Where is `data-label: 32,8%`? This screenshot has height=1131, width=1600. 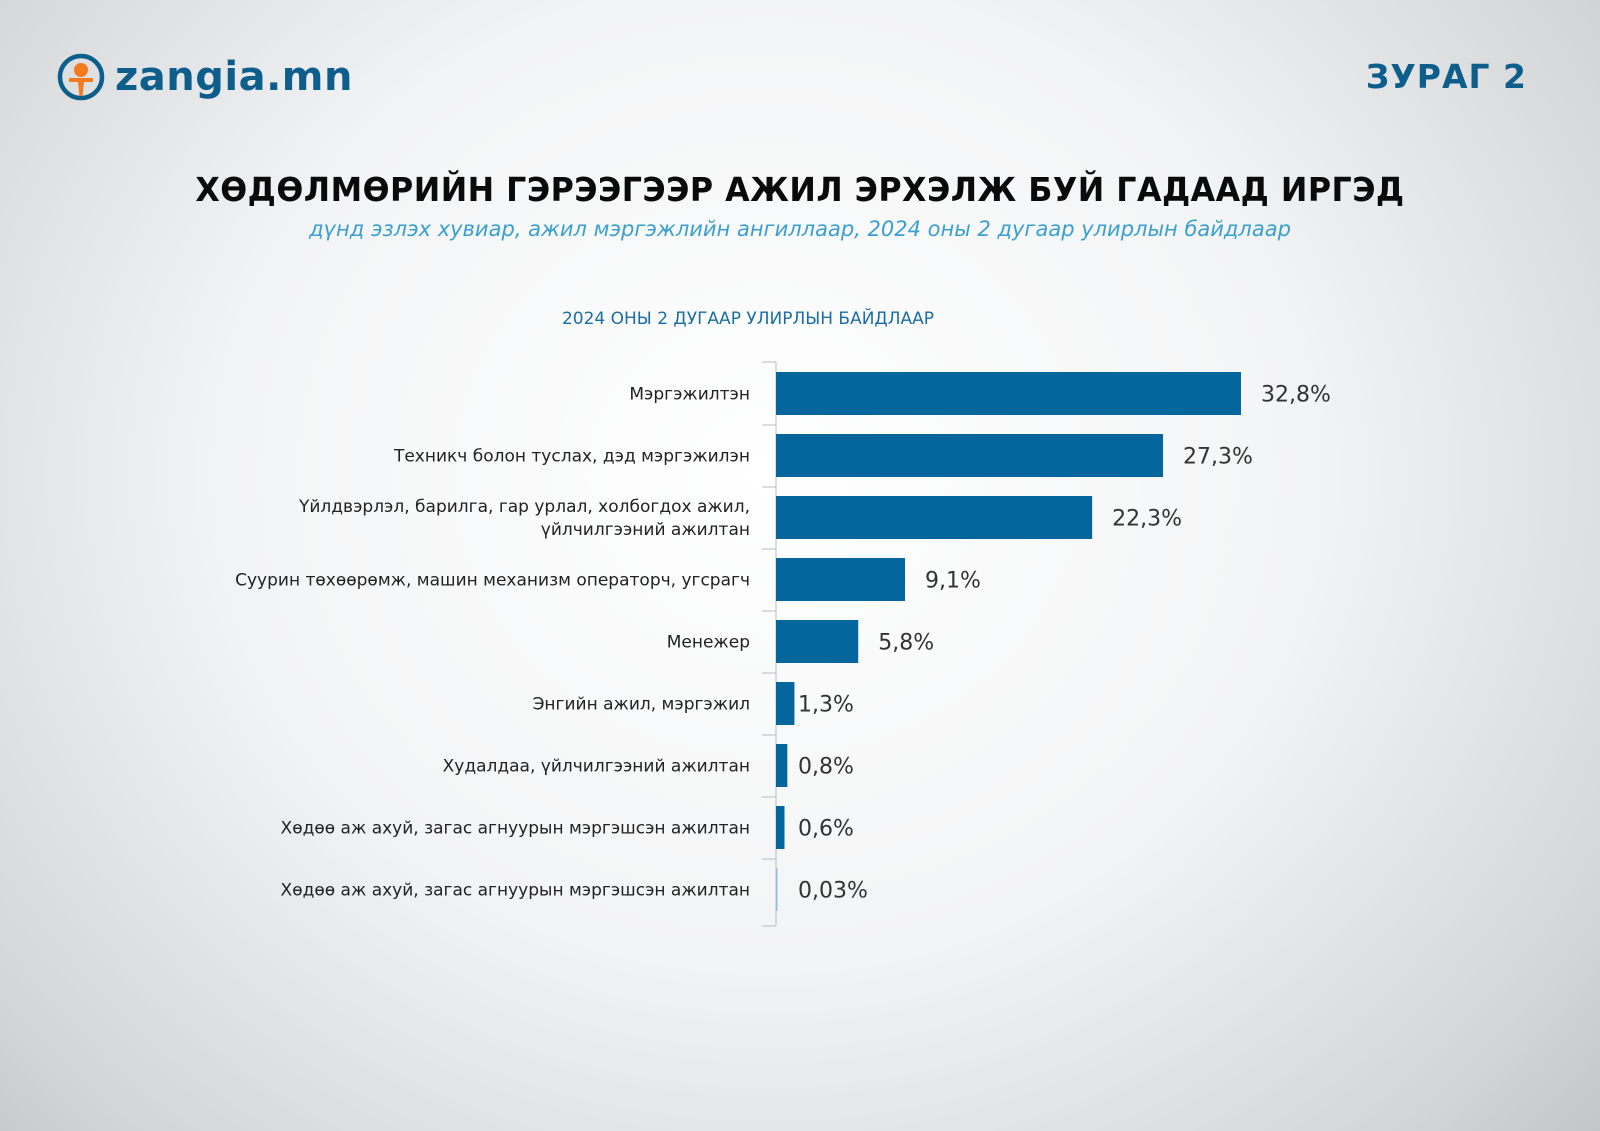
data-label: 32,8% is located at coordinates (1296, 395).